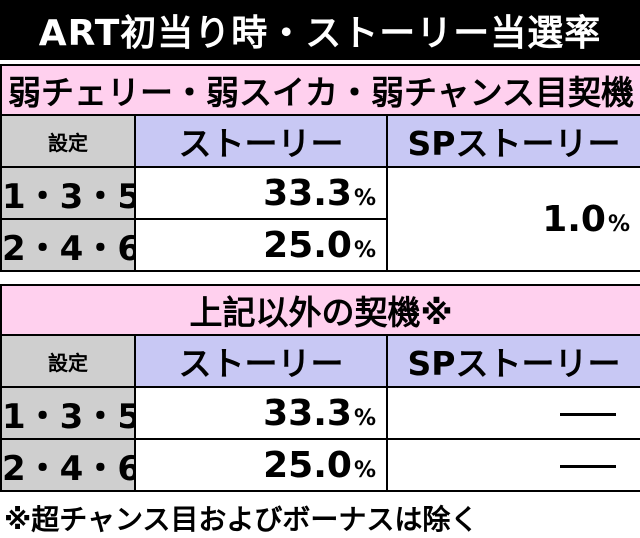 Image resolution: width=640 pixels, height=538 pixels. I want to click on sp-story-rate: 1.0%, so click(512, 219).